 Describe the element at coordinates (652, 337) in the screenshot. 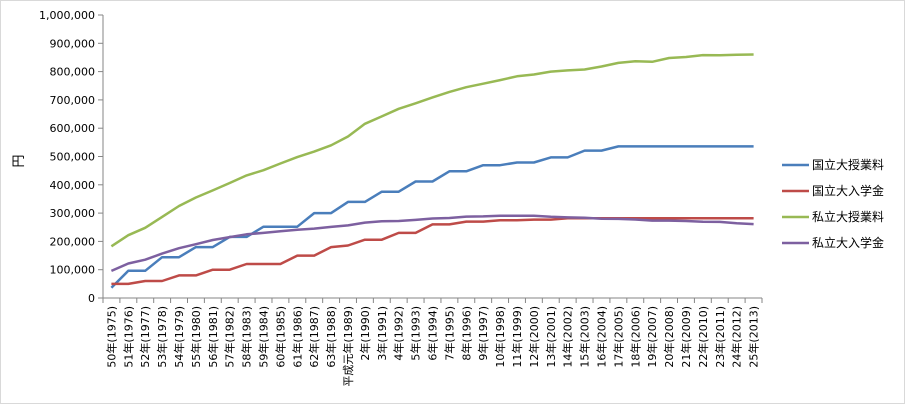

I see `x-tick-label: 19年(2007)` at that location.